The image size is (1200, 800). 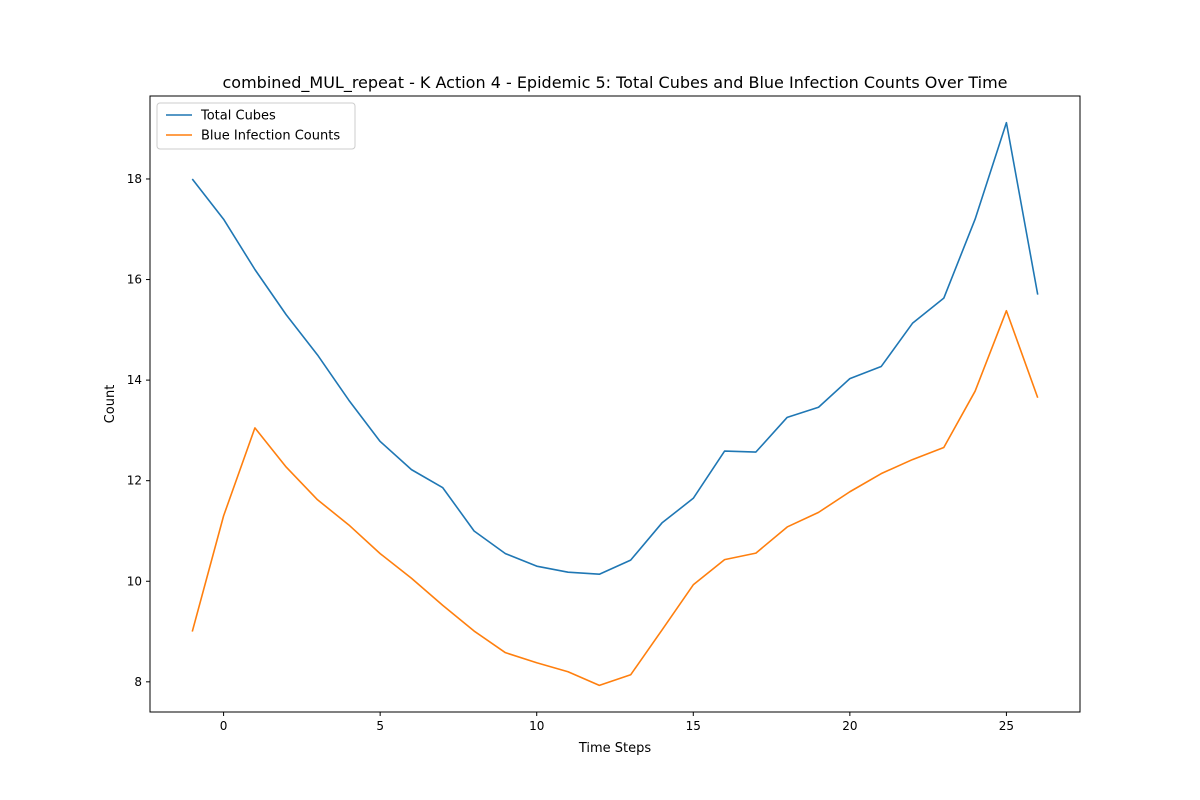 I want to click on legend-box, so click(x=256, y=126).